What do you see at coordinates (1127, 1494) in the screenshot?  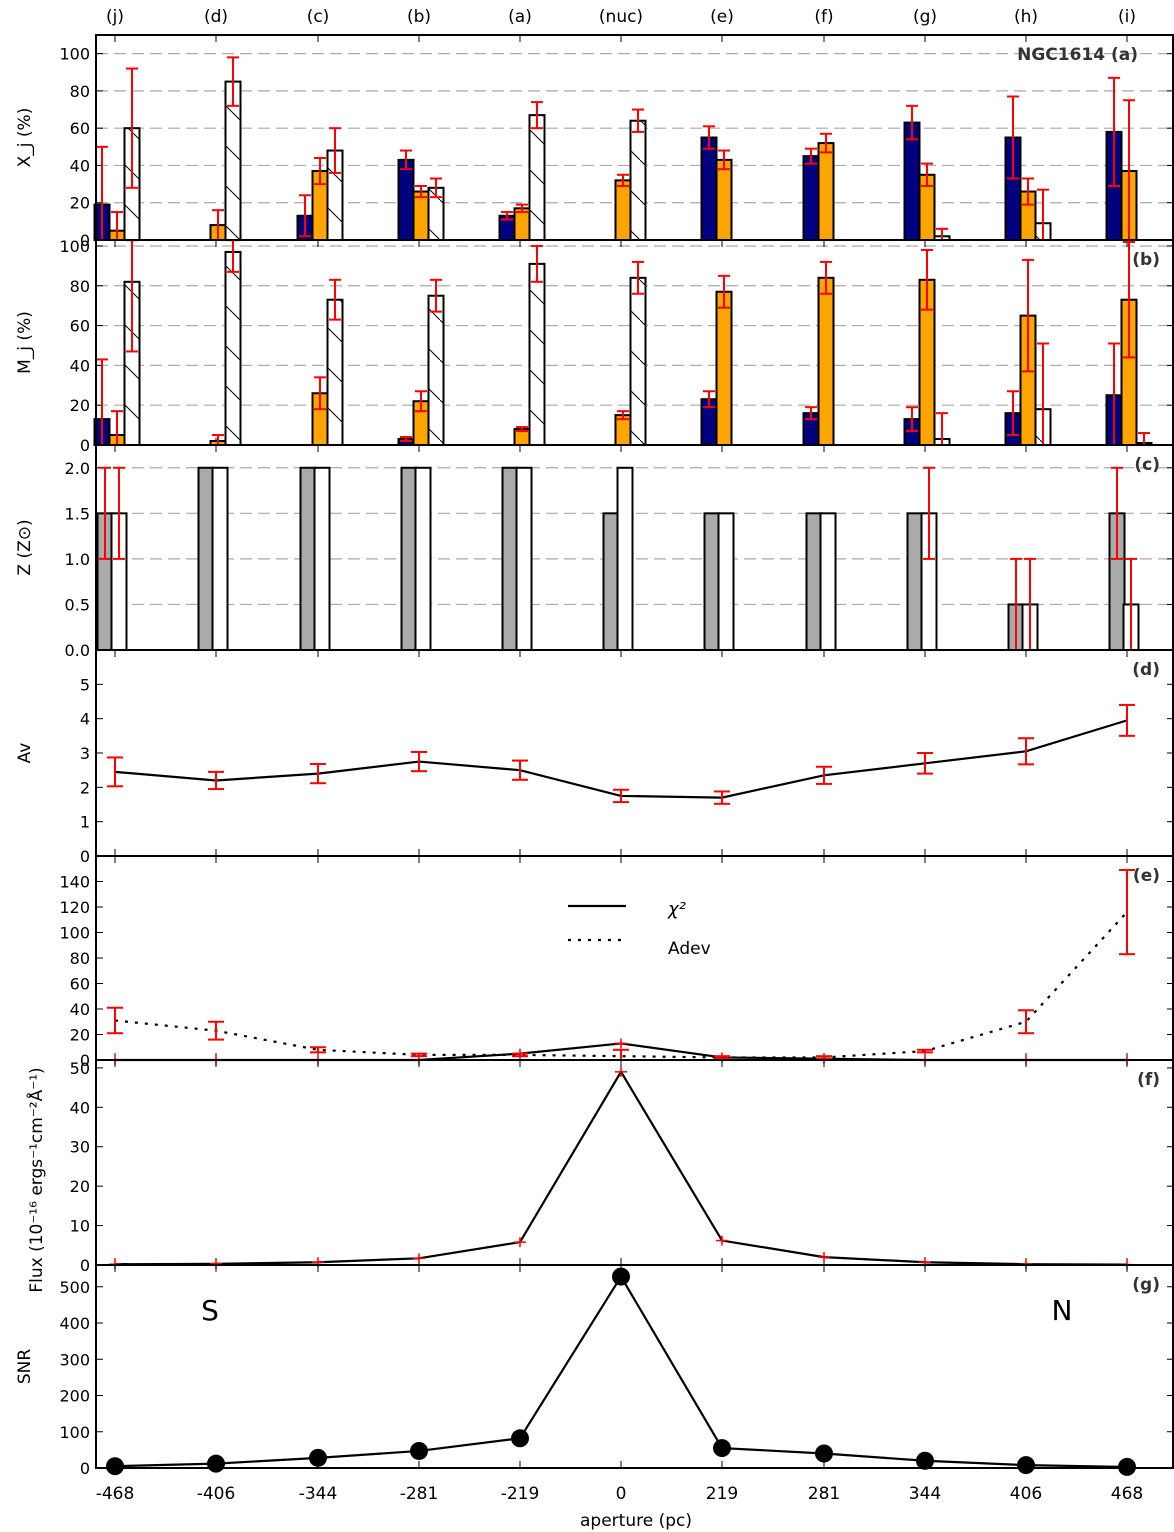 I see `aperture-tick-label: 468` at bounding box center [1127, 1494].